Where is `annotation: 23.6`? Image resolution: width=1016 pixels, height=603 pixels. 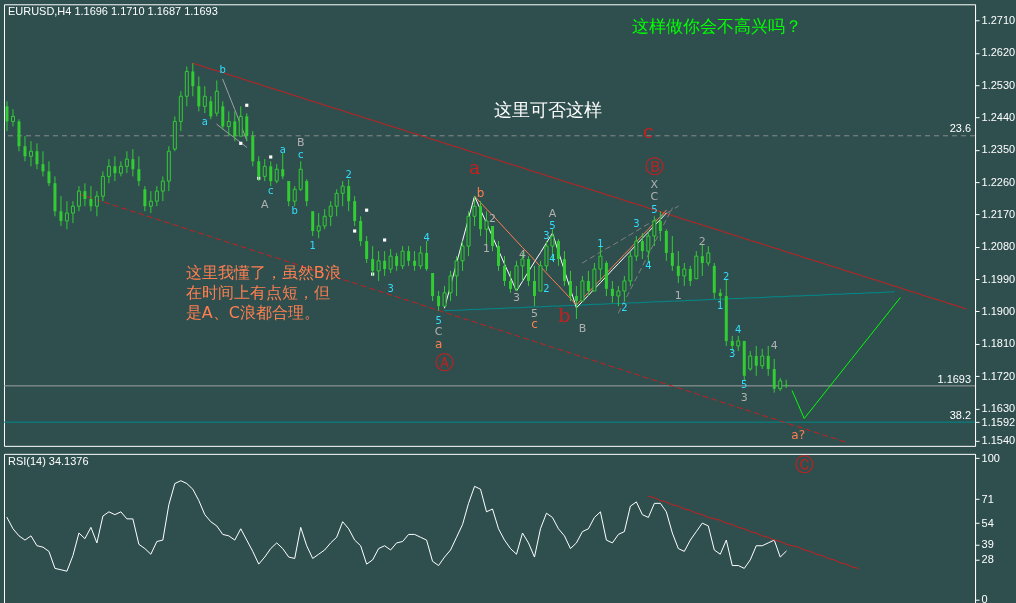 annotation: 23.6 is located at coordinates (960, 128).